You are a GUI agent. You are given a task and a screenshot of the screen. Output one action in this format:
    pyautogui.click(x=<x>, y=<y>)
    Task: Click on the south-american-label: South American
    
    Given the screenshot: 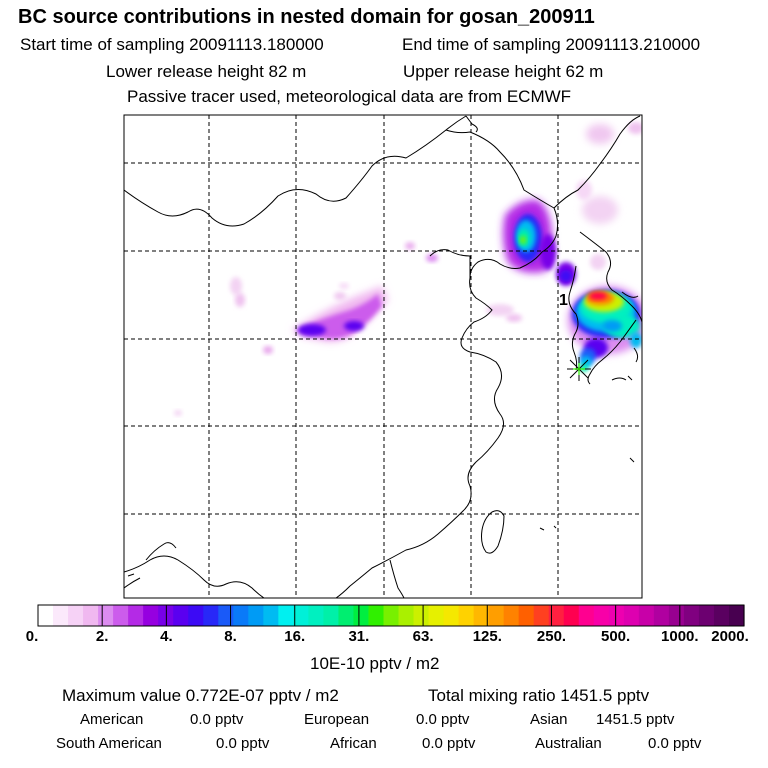 What is the action you would take?
    pyautogui.click(x=109, y=743)
    